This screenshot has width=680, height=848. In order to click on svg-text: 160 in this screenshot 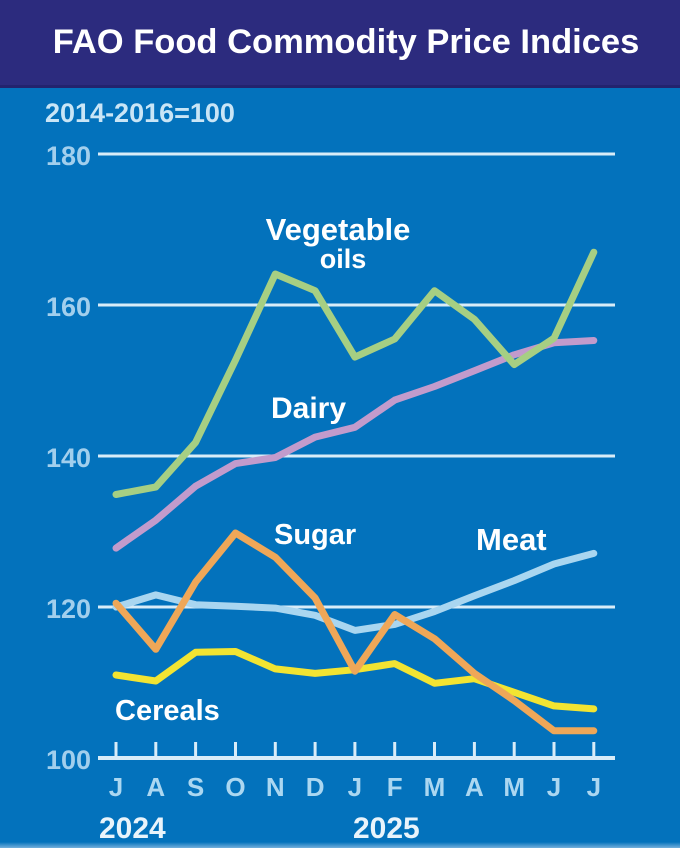, I will do `click(68, 307)`.